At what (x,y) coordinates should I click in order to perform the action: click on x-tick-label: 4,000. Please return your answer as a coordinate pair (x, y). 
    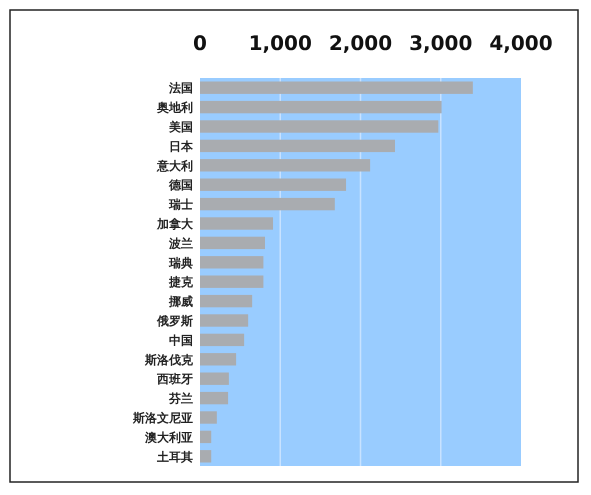
    Looking at the image, I should click on (521, 43).